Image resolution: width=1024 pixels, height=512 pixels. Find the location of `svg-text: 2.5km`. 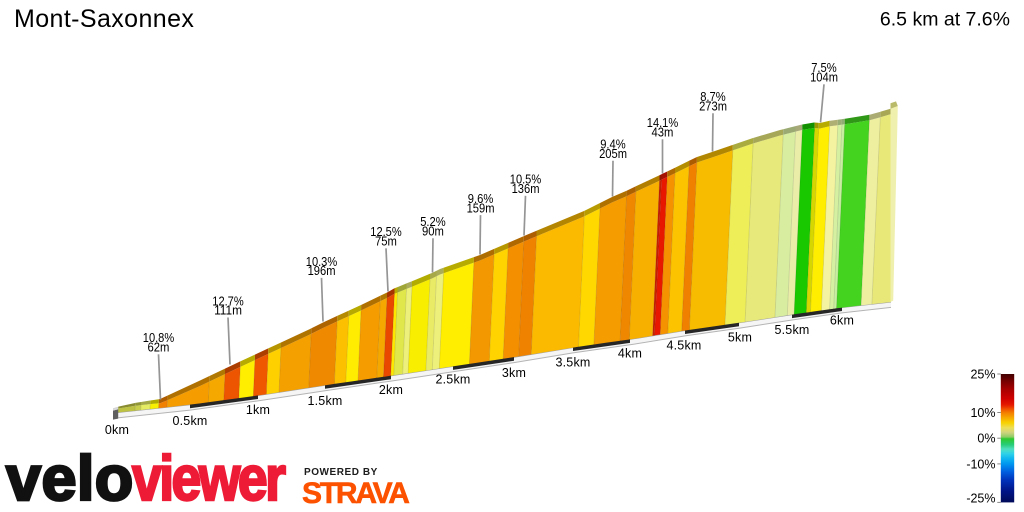

svg-text: 2.5km is located at coordinates (452, 380).